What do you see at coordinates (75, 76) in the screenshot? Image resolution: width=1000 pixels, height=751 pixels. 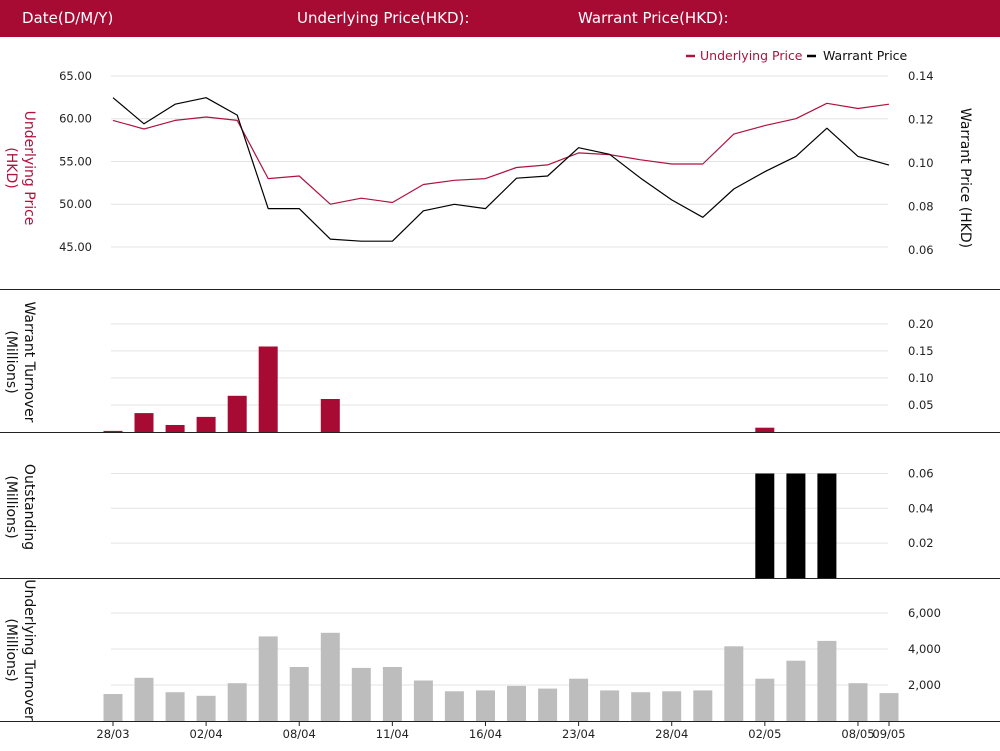 I see `left-axis-tick: 65.00` at bounding box center [75, 76].